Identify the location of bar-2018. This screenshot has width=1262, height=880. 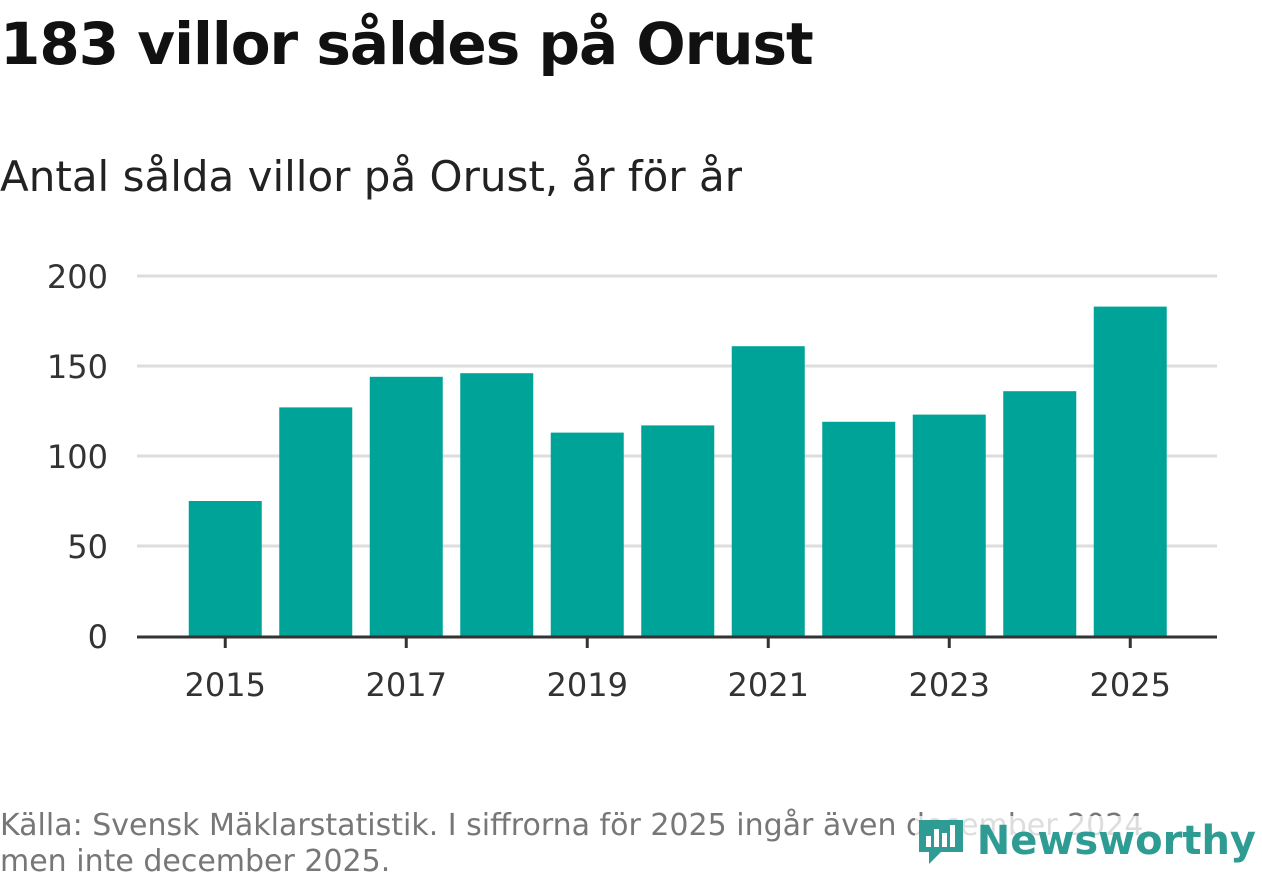
(497, 504).